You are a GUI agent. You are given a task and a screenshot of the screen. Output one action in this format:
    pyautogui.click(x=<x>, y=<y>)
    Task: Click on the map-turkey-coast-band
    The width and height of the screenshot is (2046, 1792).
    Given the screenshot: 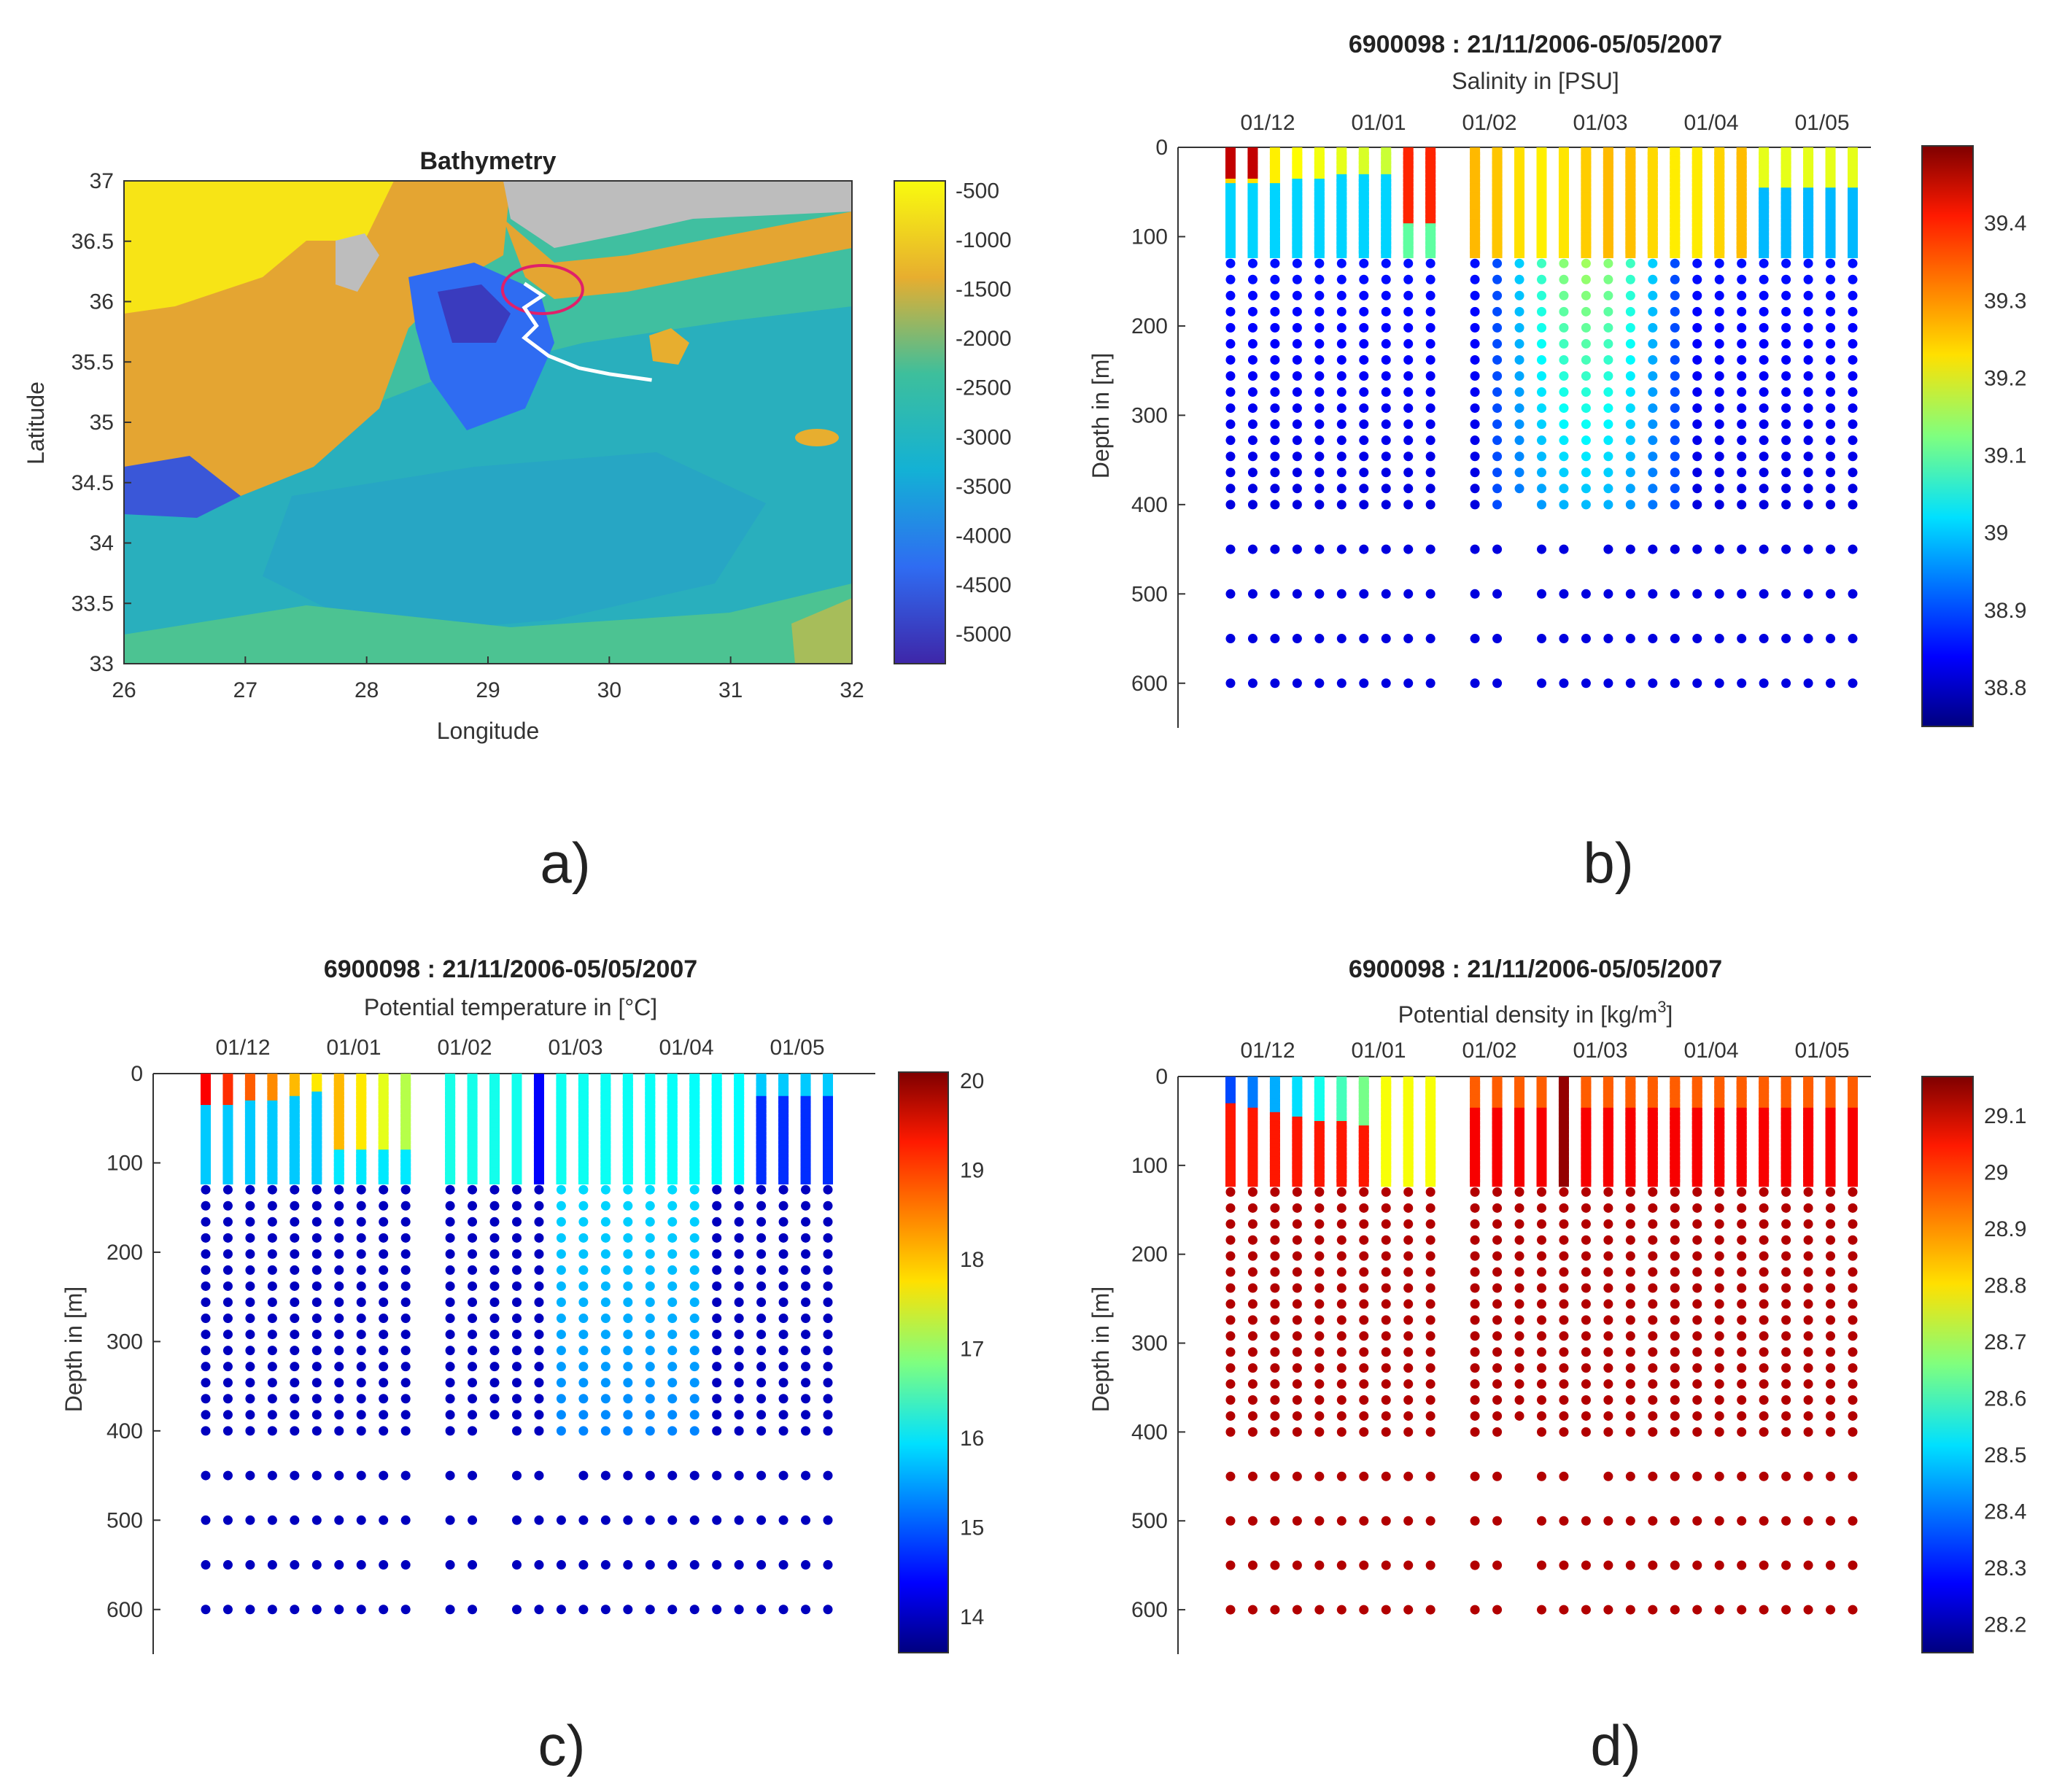 What is the action you would take?
    pyautogui.click(x=677, y=255)
    